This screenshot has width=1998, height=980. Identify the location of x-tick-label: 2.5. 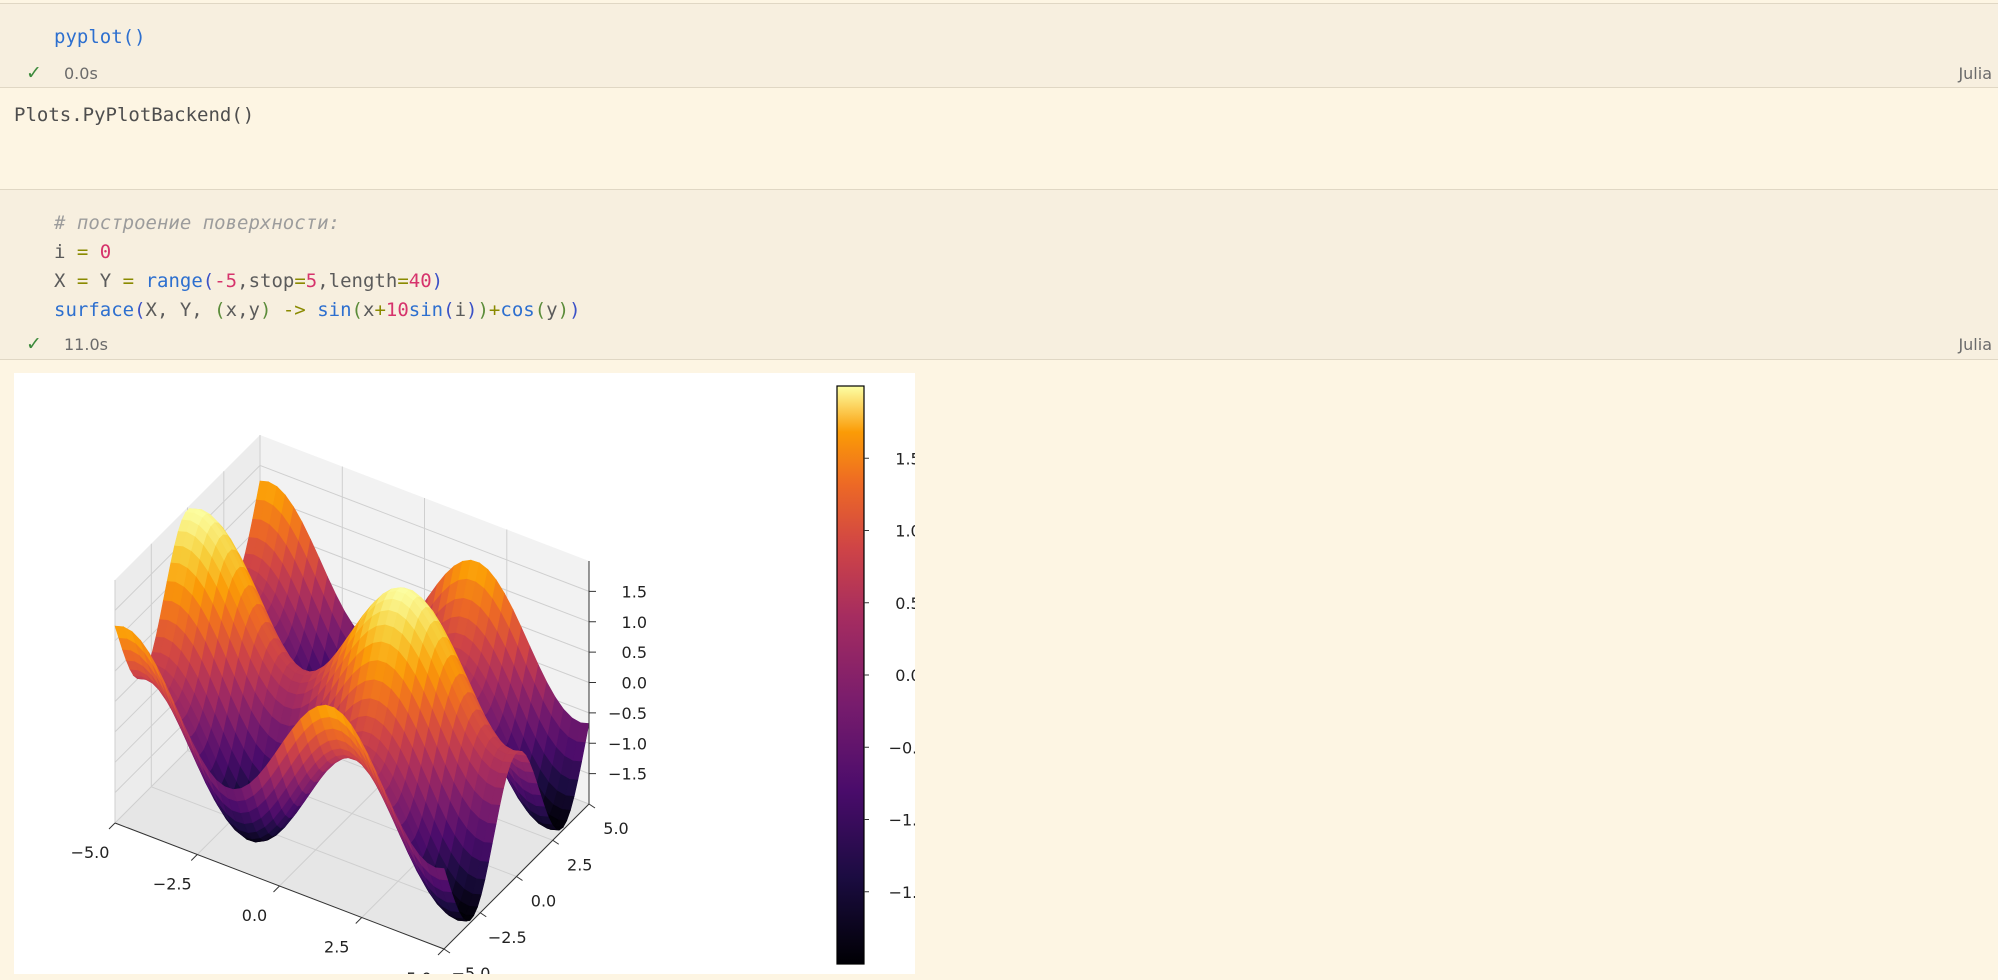
(336, 947).